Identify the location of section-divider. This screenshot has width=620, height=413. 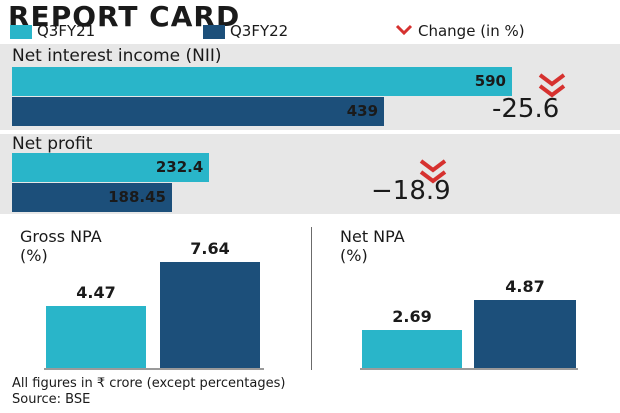
(311, 298).